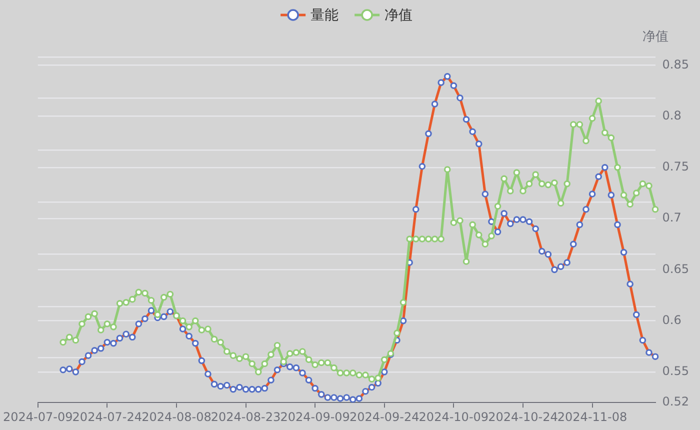 This screenshot has height=430, width=700. I want to click on x-tick-label: 2024-10-09, so click(453, 417).